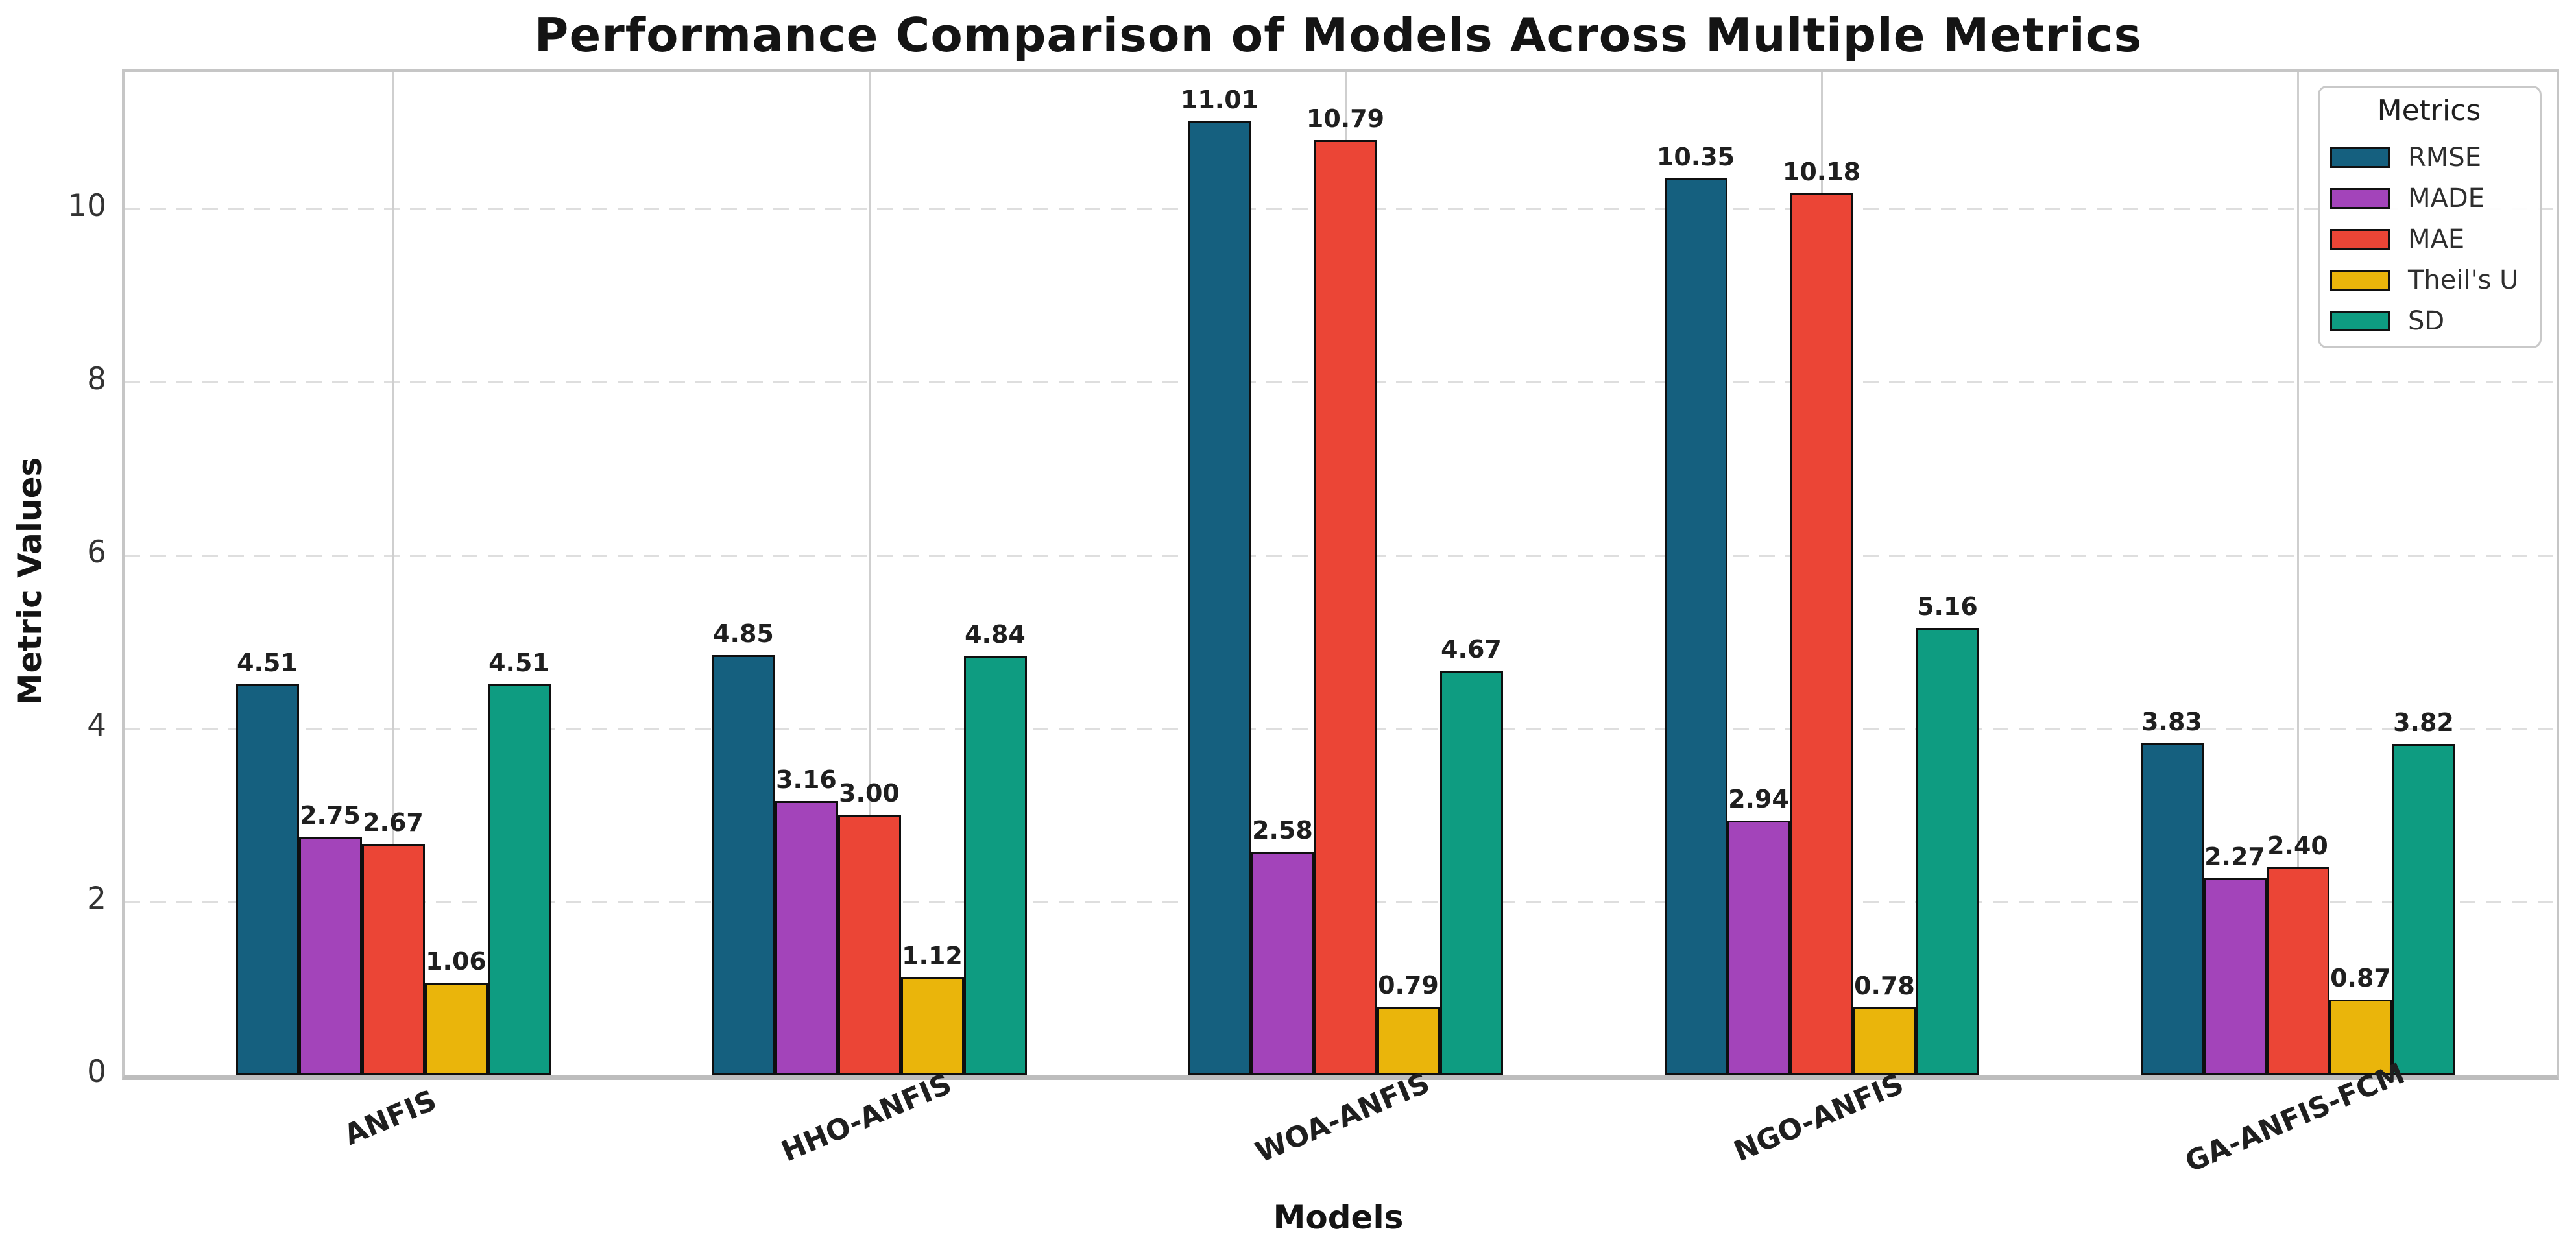  I want to click on bar-value-label: 10.79, so click(1345, 119).